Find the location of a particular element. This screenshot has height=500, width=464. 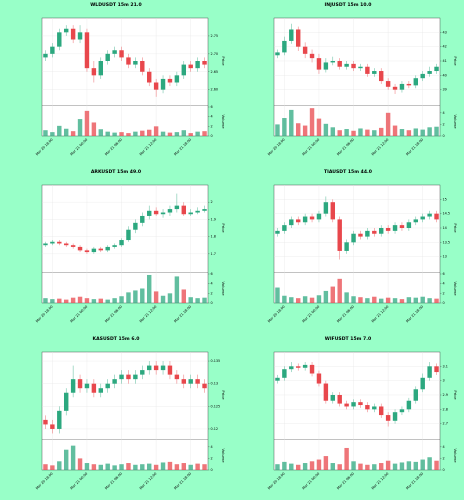

volume-tick-label: 0 is located at coordinates (444, 470).